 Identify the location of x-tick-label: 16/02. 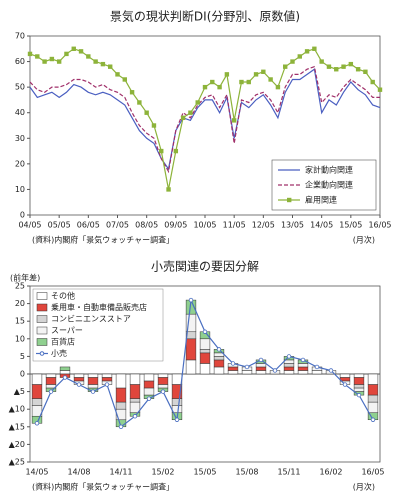
(330, 472).